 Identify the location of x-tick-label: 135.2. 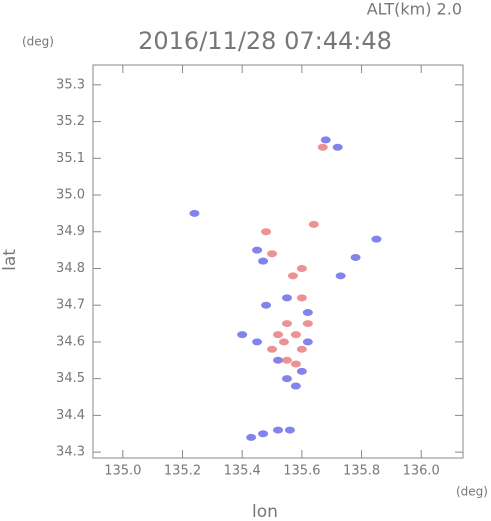
(182, 471).